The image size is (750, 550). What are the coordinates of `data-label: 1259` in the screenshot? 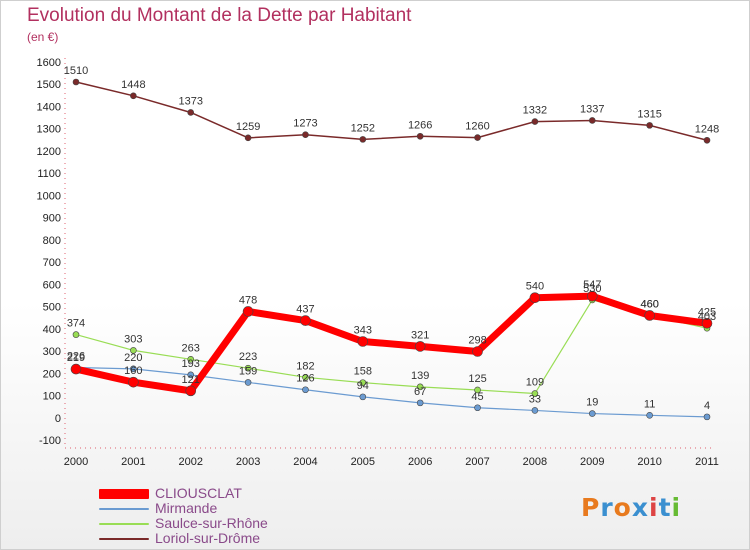 It's located at (248, 127).